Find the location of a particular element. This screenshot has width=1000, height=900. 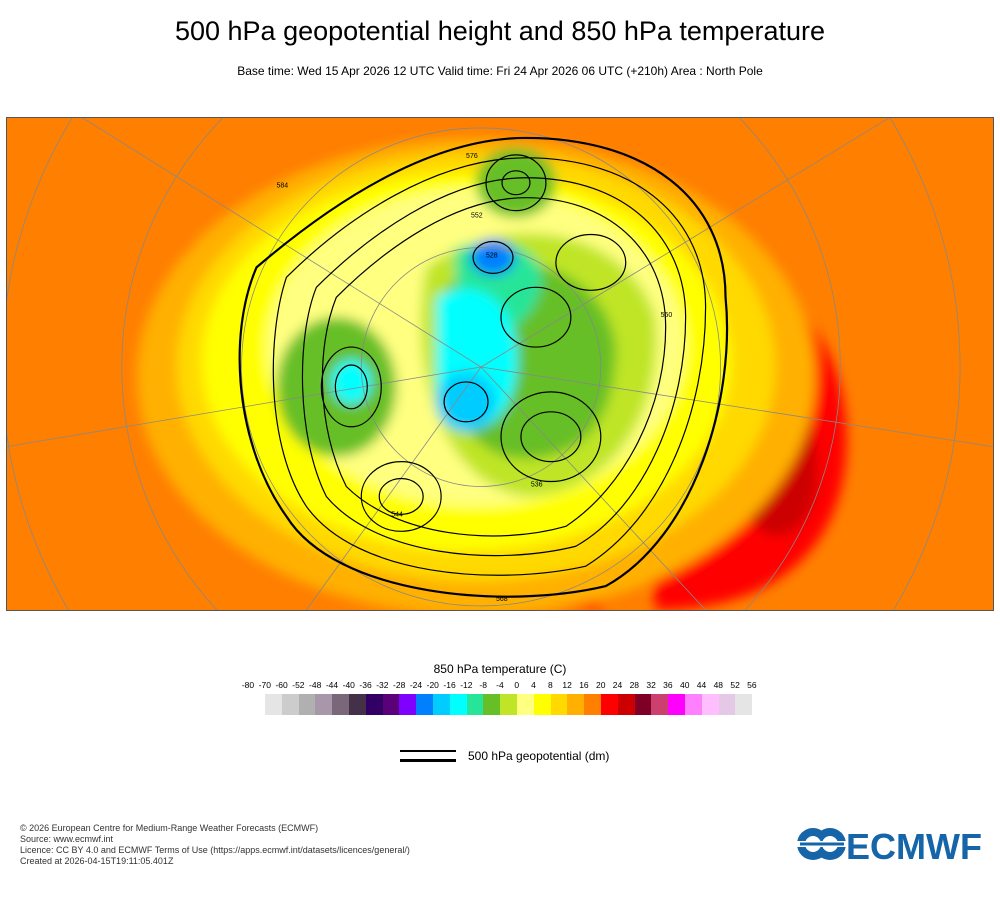

colorbar-tick-label: -4 is located at coordinates (500, 685).